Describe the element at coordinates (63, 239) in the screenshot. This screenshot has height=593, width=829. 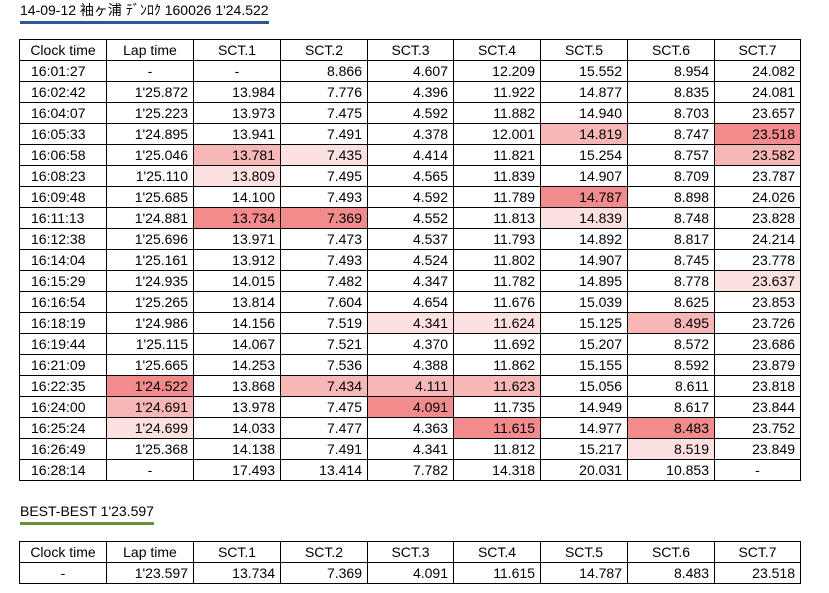
I see `cell-clock-time: 16:12:38` at that location.